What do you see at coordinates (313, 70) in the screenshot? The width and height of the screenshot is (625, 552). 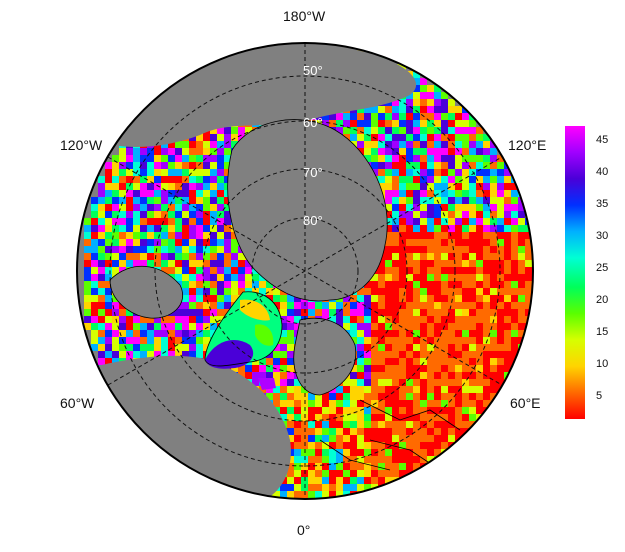 I see `lat-label-50: 50°` at bounding box center [313, 70].